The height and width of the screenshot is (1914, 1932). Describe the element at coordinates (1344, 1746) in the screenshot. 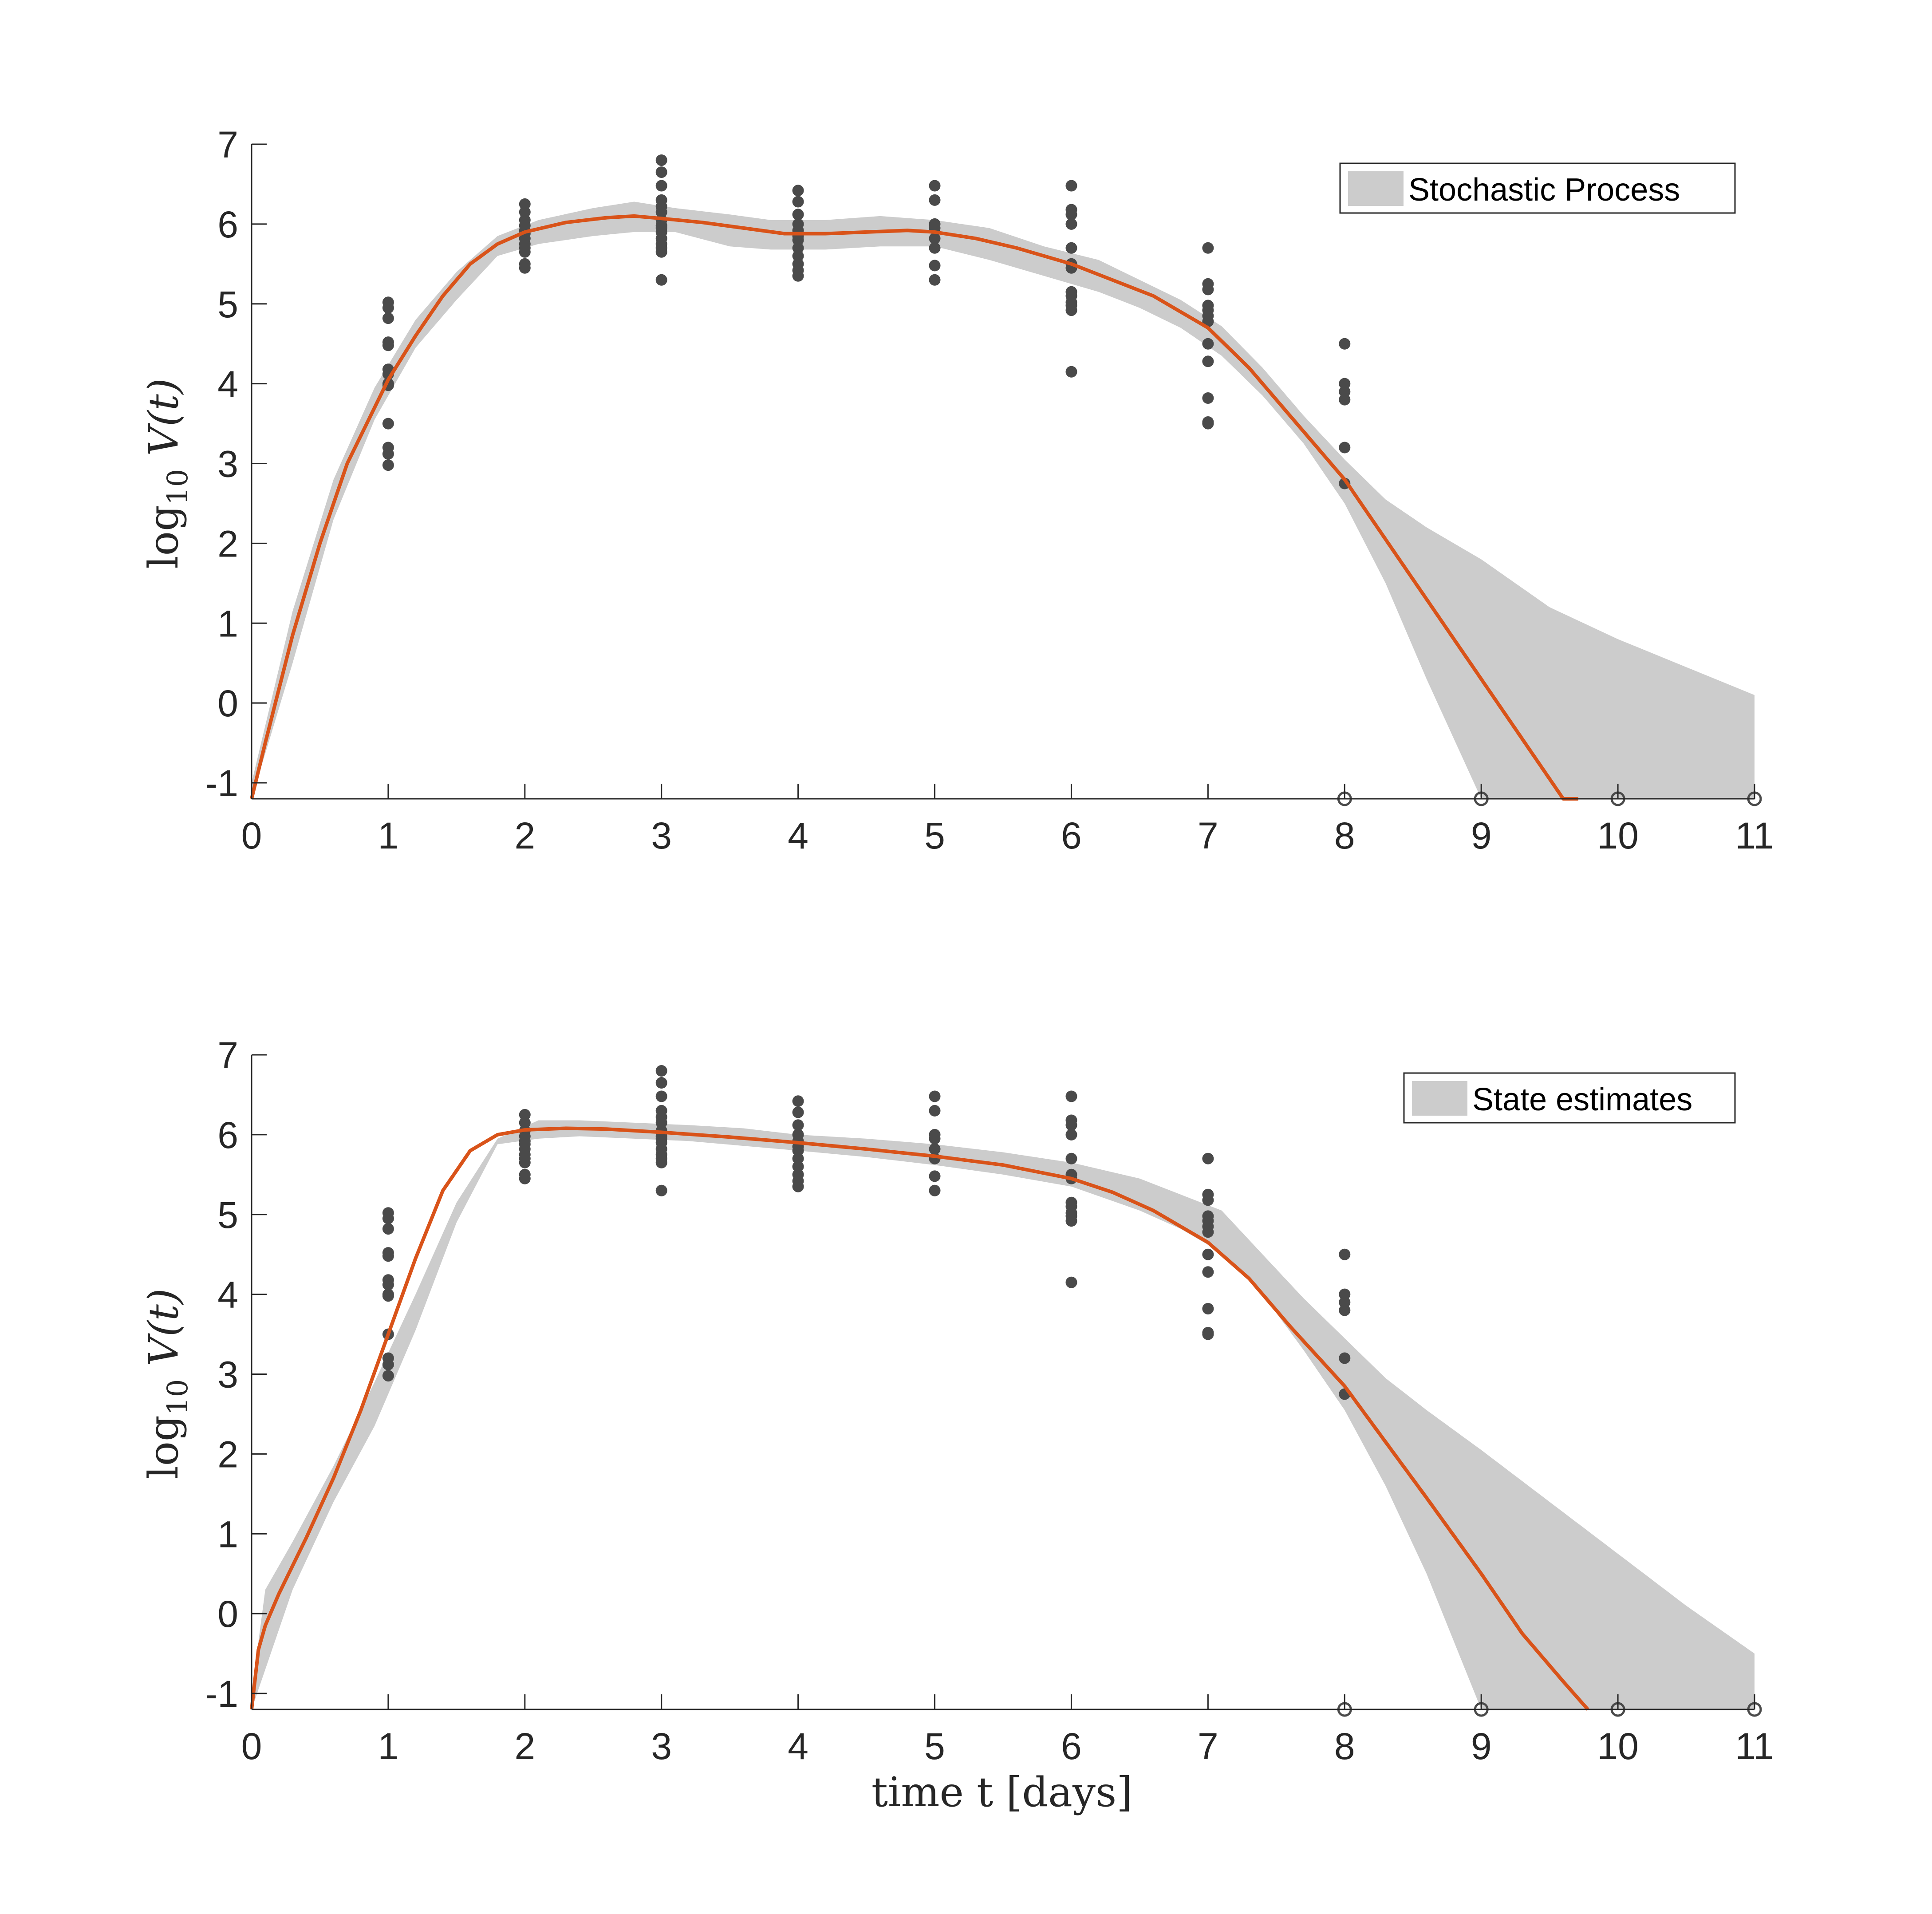

I see `x-tick-label: 8` at that location.